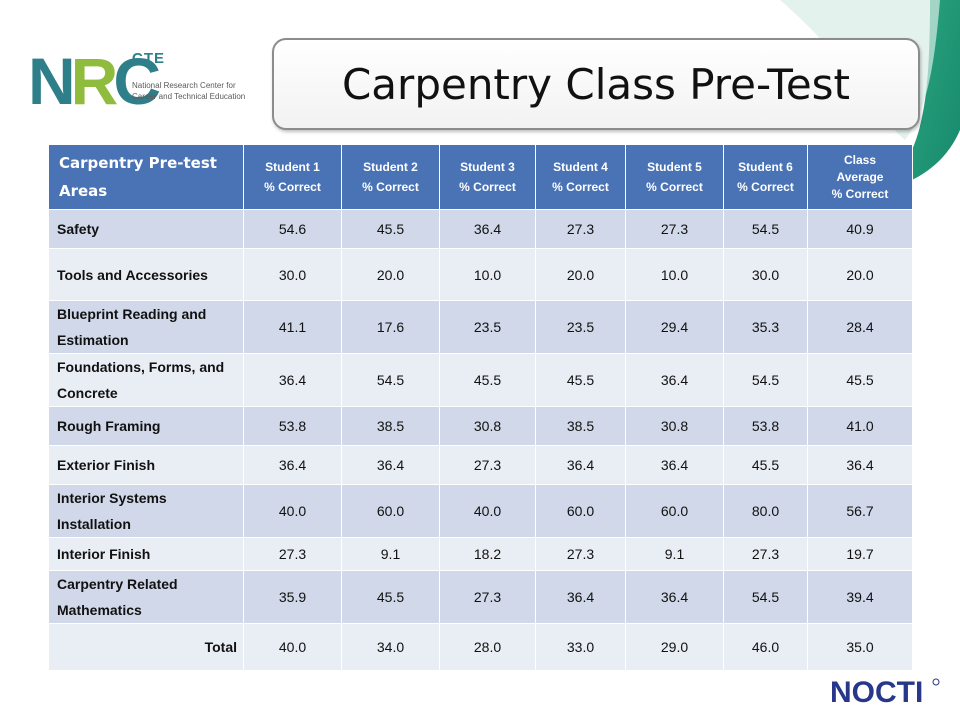 Image resolution: width=960 pixels, height=720 pixels. Describe the element at coordinates (146, 465) in the screenshot. I see `area-name: Exterior Finish` at that location.